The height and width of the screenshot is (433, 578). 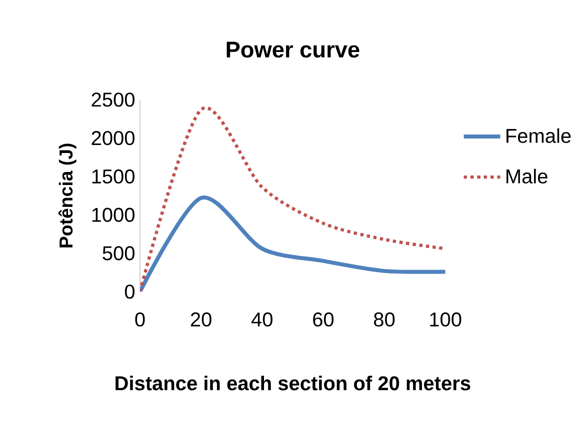 I want to click on legend-label: Male, so click(x=527, y=176).